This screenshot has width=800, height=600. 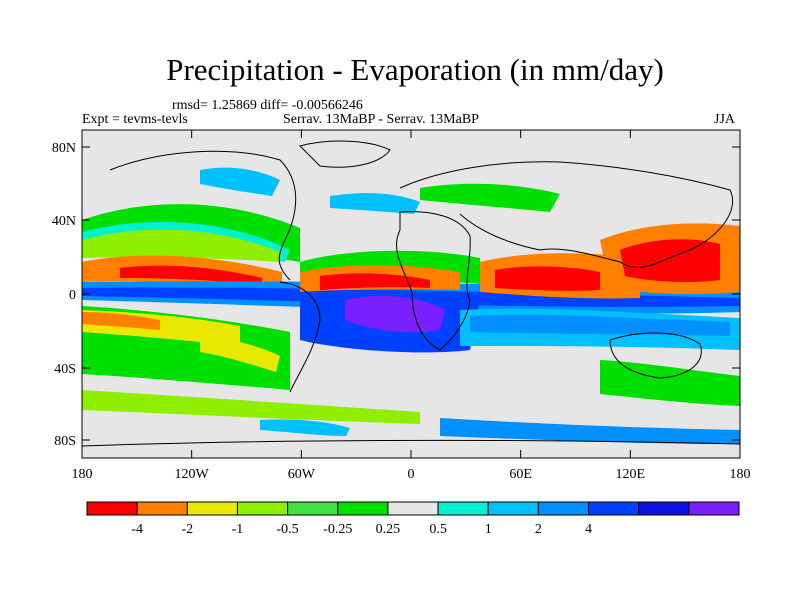 What do you see at coordinates (251, 407) in the screenshot?
I see `region-so-lime` at bounding box center [251, 407].